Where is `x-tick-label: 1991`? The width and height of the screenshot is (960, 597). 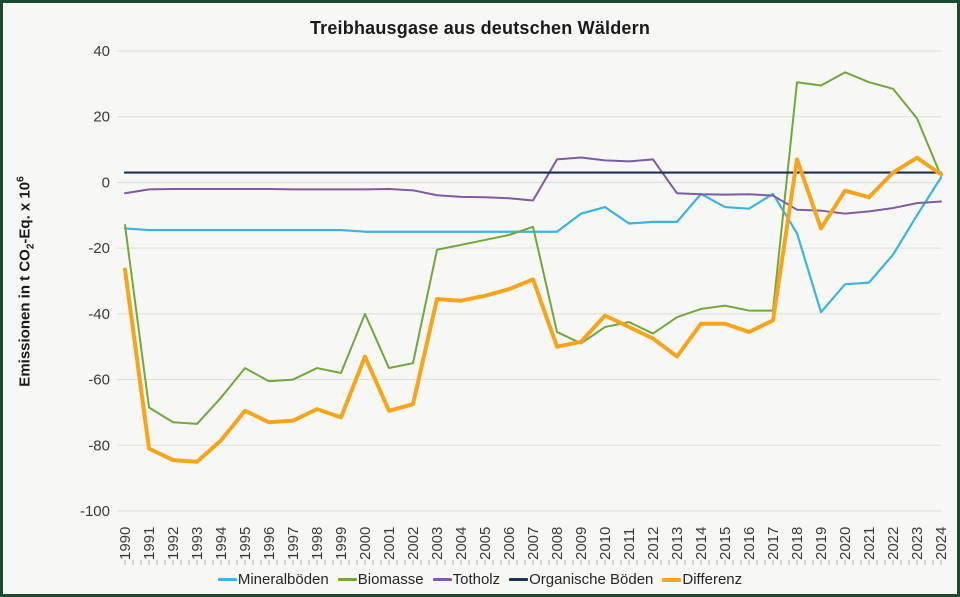 x-tick-label: 1991 is located at coordinates (149, 543).